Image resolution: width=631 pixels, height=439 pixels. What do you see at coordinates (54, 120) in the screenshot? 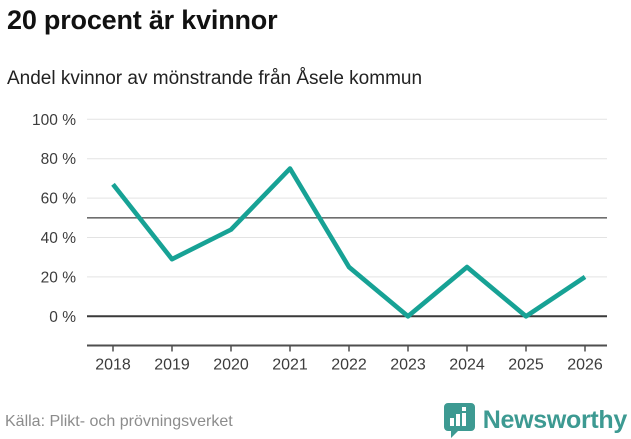
I see `ytick-label-100: 100 %` at bounding box center [54, 120].